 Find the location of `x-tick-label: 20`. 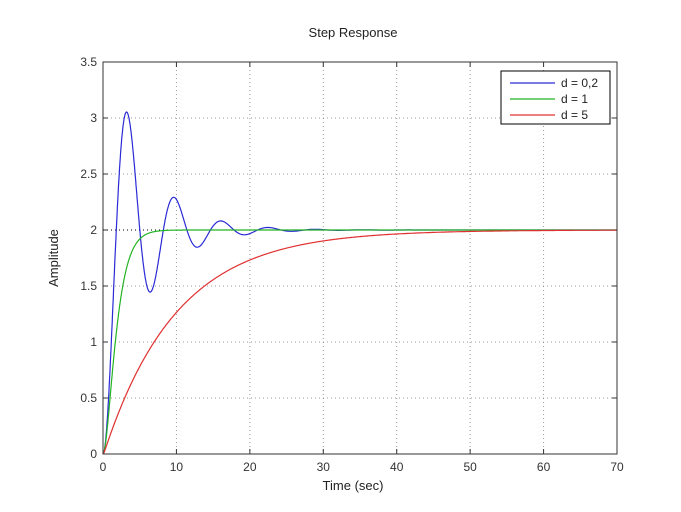

x-tick-label: 20 is located at coordinates (250, 467).